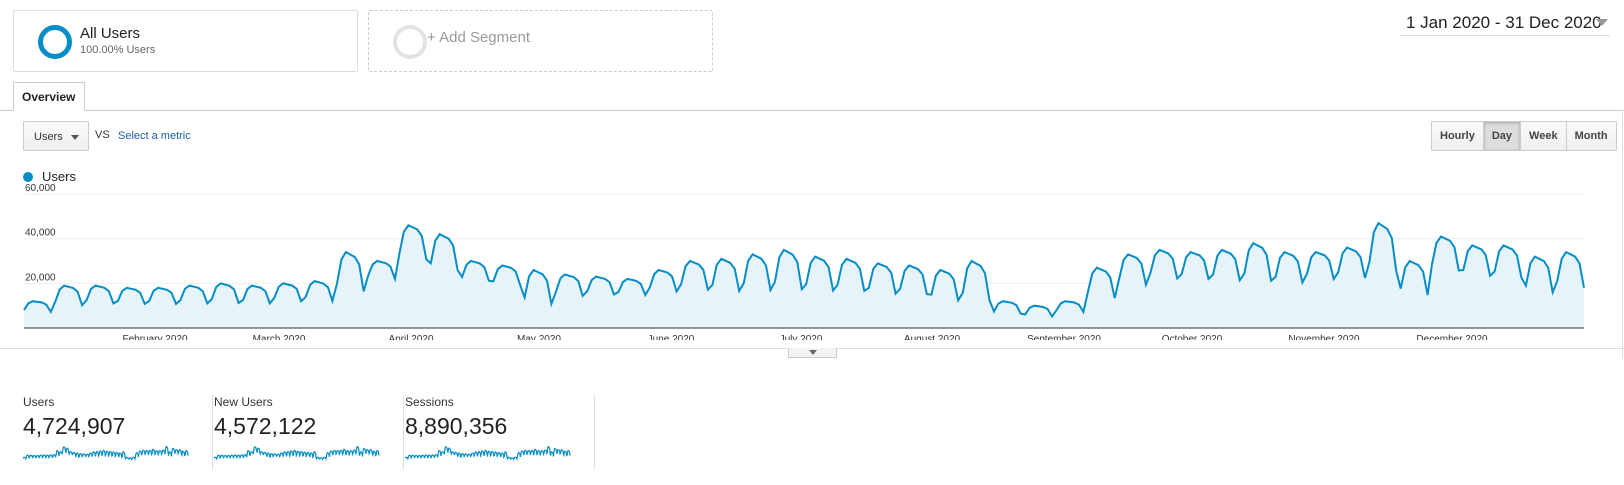  What do you see at coordinates (74, 426) in the screenshot?
I see `scorecard-value: 4,724,907` at bounding box center [74, 426].